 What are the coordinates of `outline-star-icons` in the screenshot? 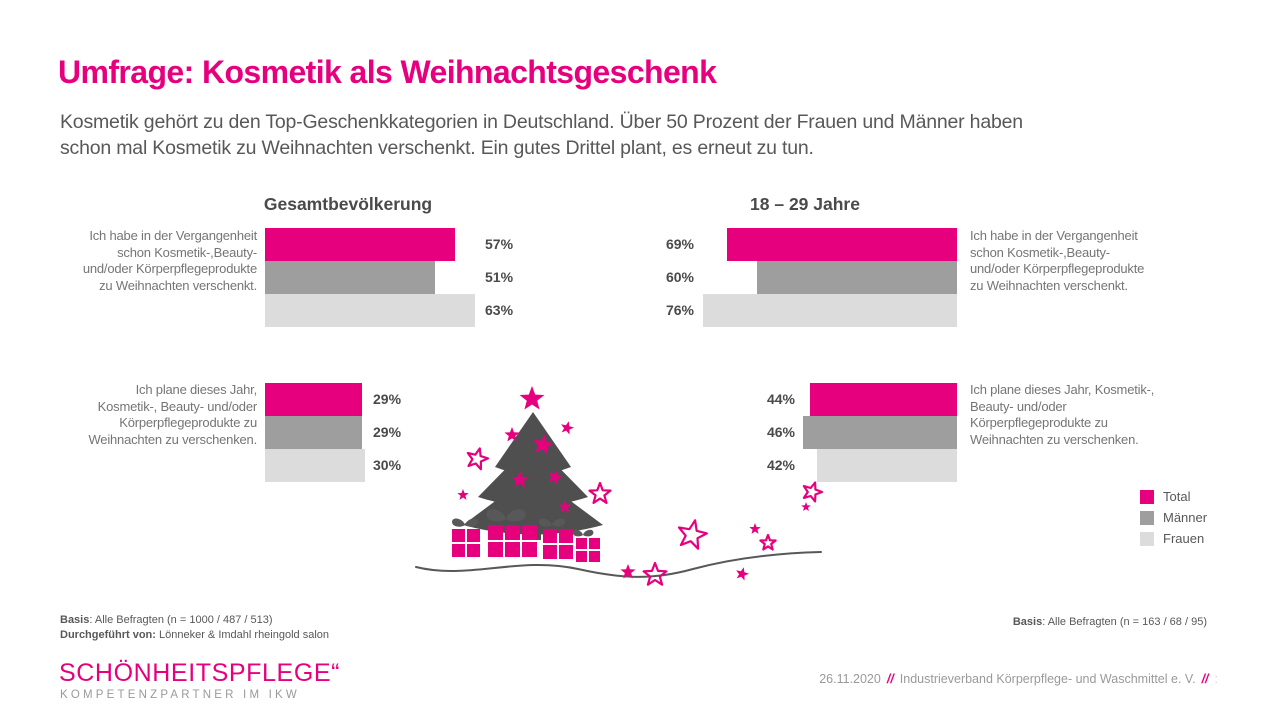 It's located at (645, 516).